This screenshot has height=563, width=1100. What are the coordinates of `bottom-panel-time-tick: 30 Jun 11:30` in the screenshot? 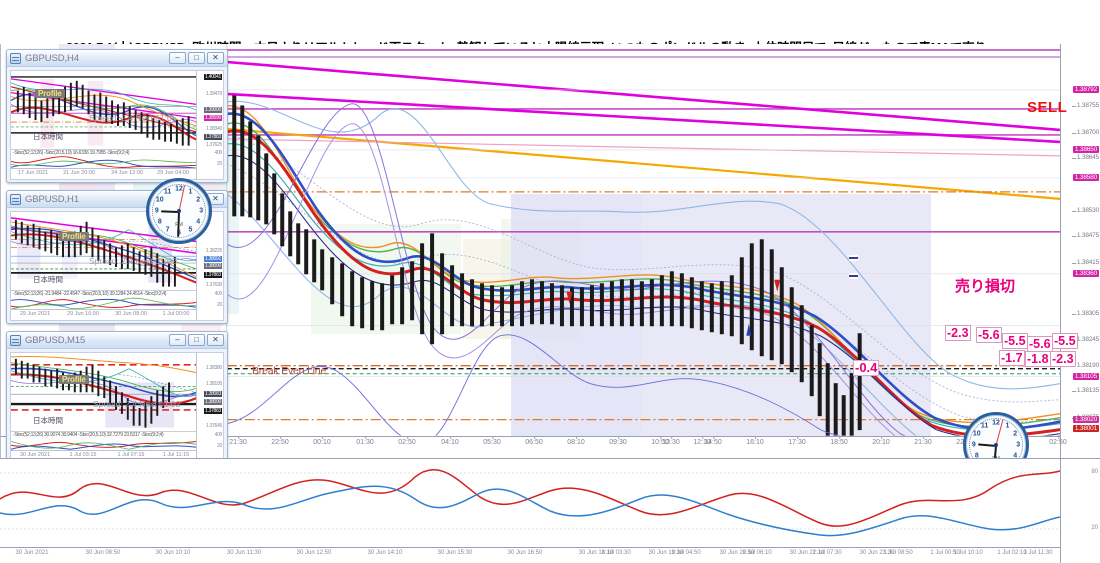 It's located at (244, 553).